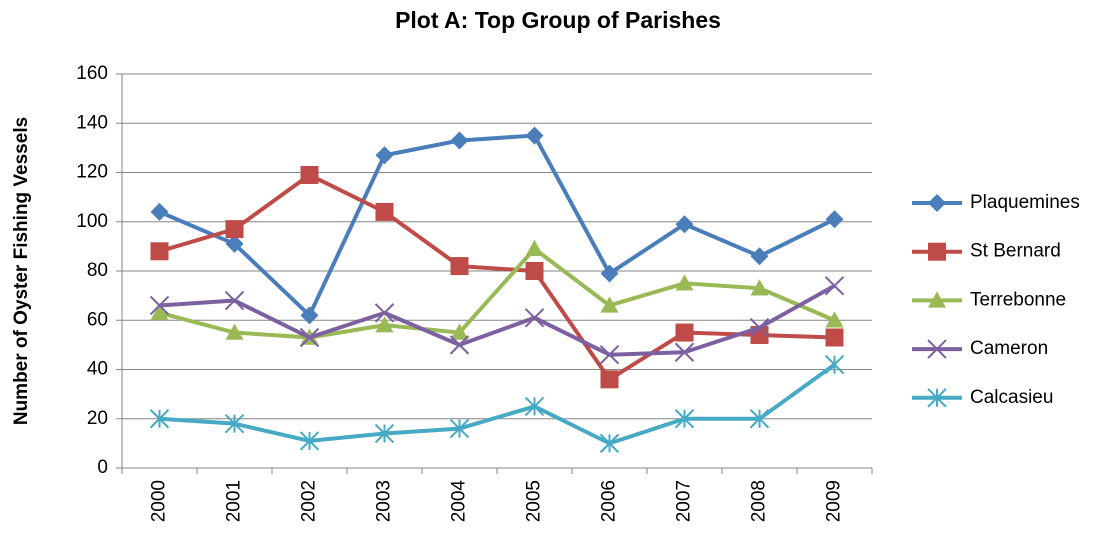  What do you see at coordinates (92, 221) in the screenshot?
I see `y-tick-label: 100` at bounding box center [92, 221].